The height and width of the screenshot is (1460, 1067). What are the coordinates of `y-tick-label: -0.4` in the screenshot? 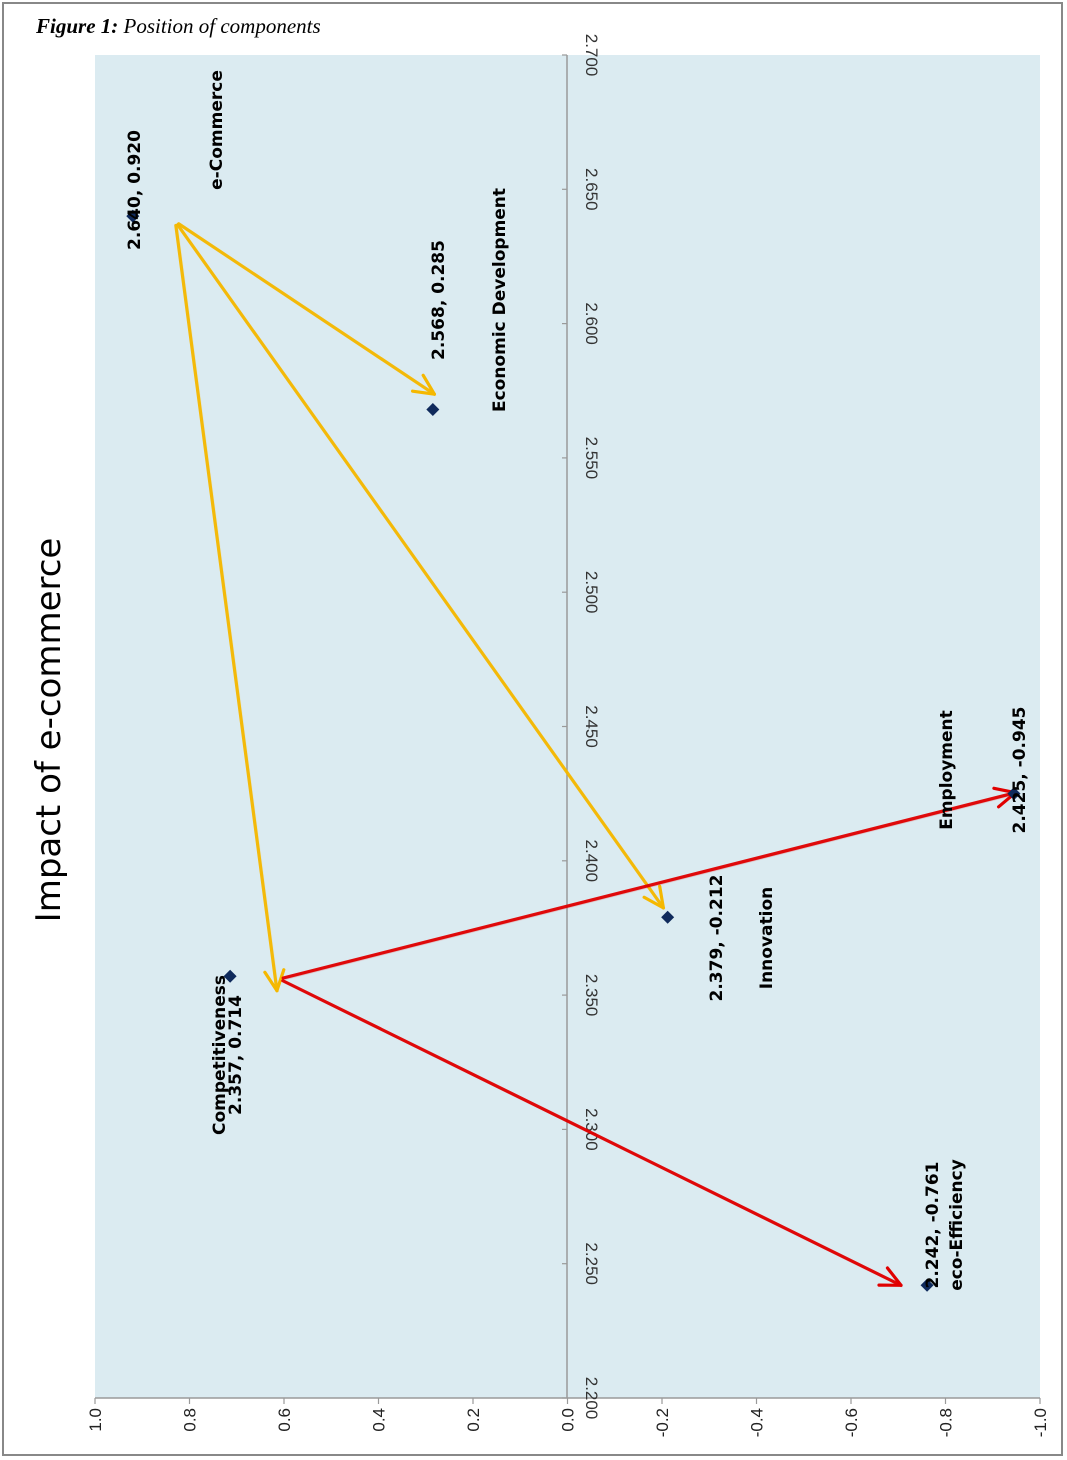 It's located at (757, 1422).